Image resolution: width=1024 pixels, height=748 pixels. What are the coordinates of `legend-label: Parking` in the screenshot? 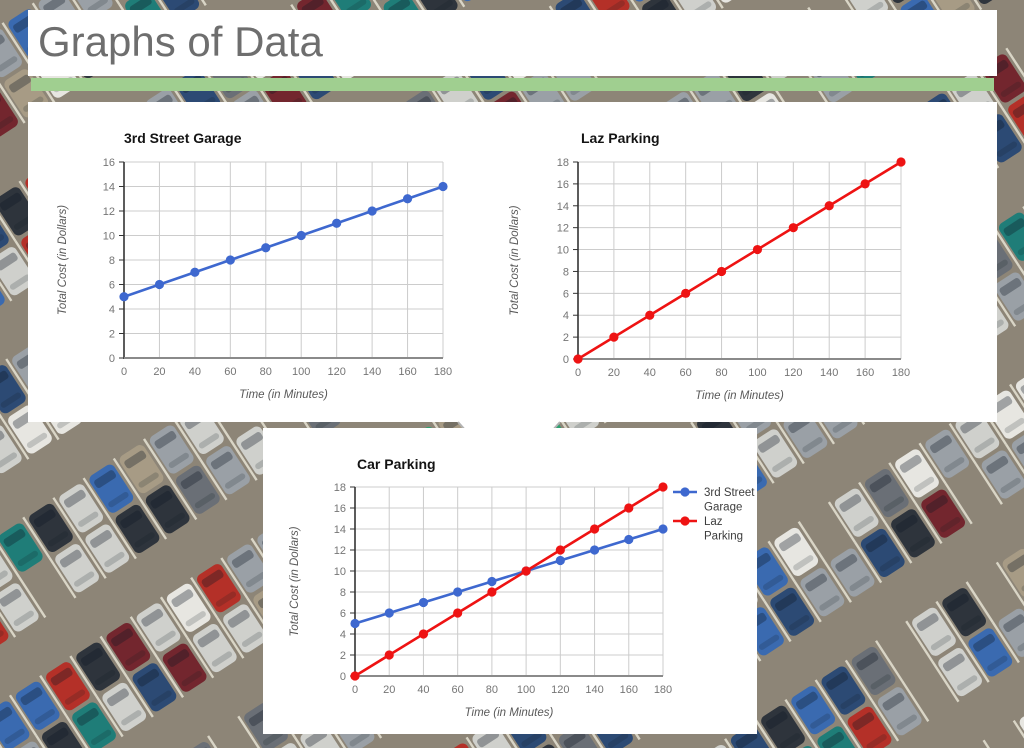 It's located at (723, 537).